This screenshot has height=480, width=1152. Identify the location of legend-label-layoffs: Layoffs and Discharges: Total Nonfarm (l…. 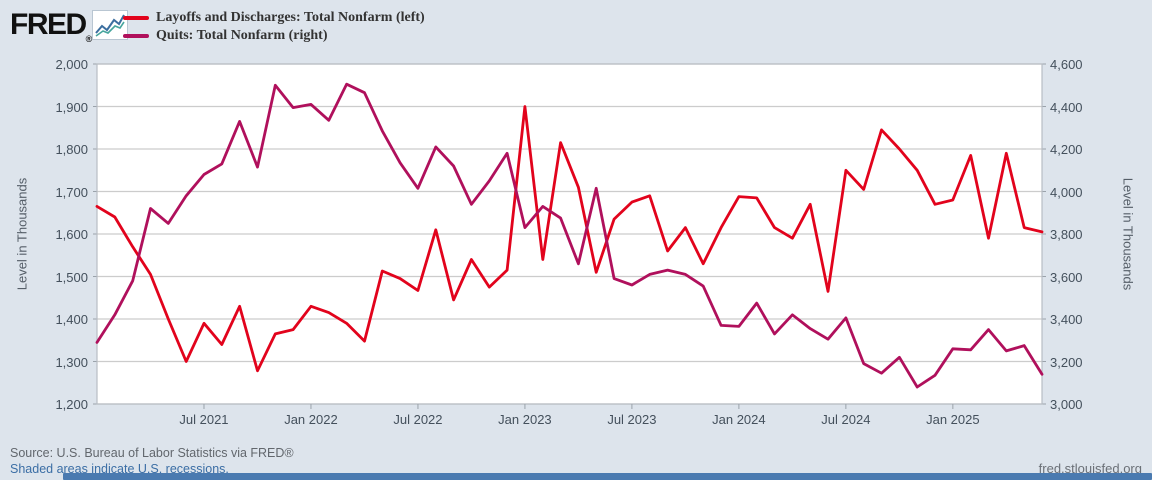
(290, 17).